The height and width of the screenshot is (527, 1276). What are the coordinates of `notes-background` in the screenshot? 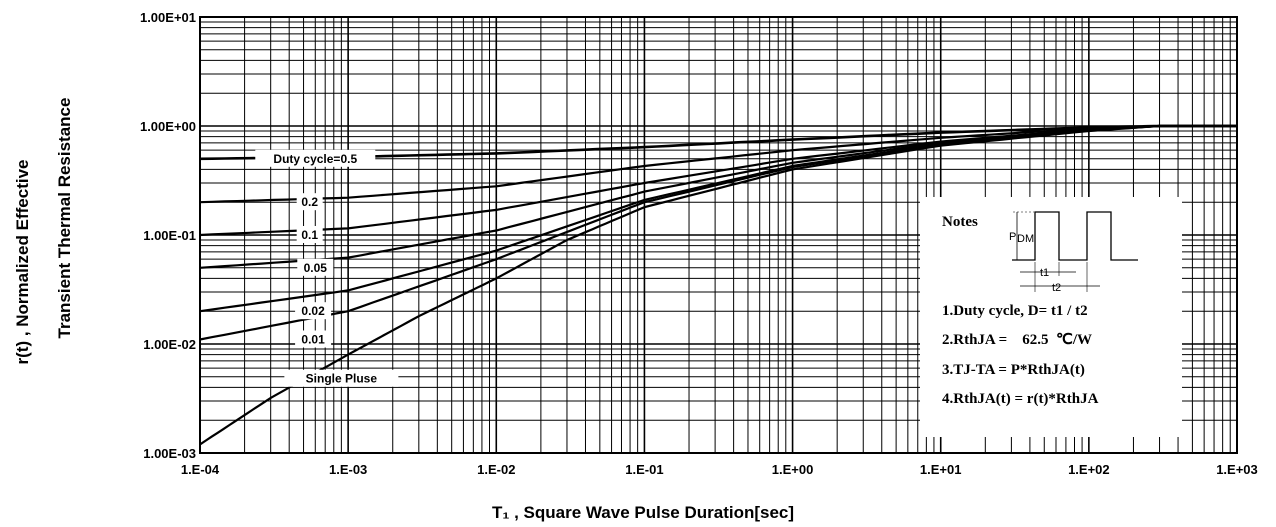 It's located at (1051, 317).